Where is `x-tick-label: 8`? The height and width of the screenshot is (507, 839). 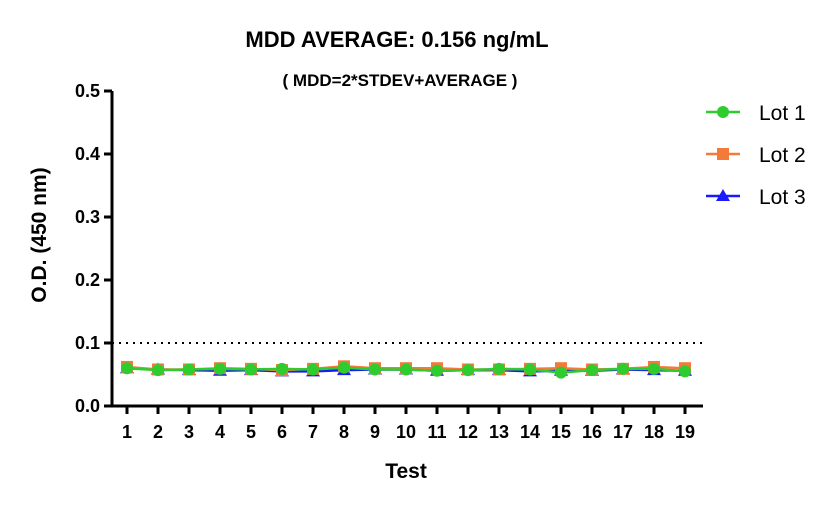 x-tick-label: 8 is located at coordinates (344, 432).